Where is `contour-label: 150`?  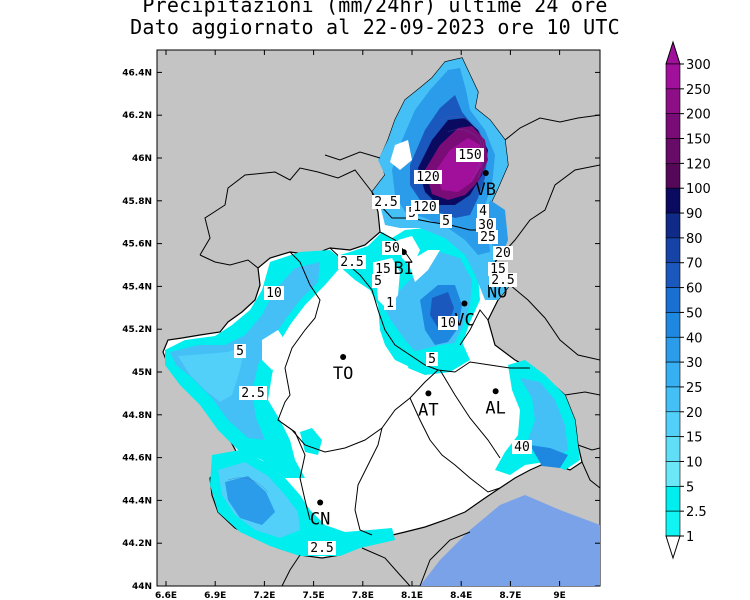 contour-label: 150 is located at coordinates (469, 155).